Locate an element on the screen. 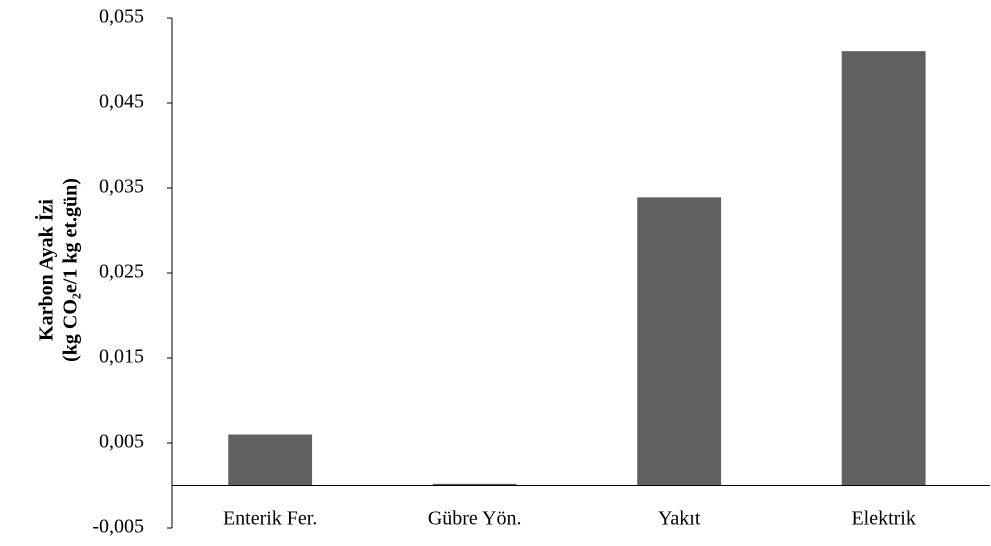  y-axis-label: Karbon Ayak İzi is located at coordinates (46, 270).